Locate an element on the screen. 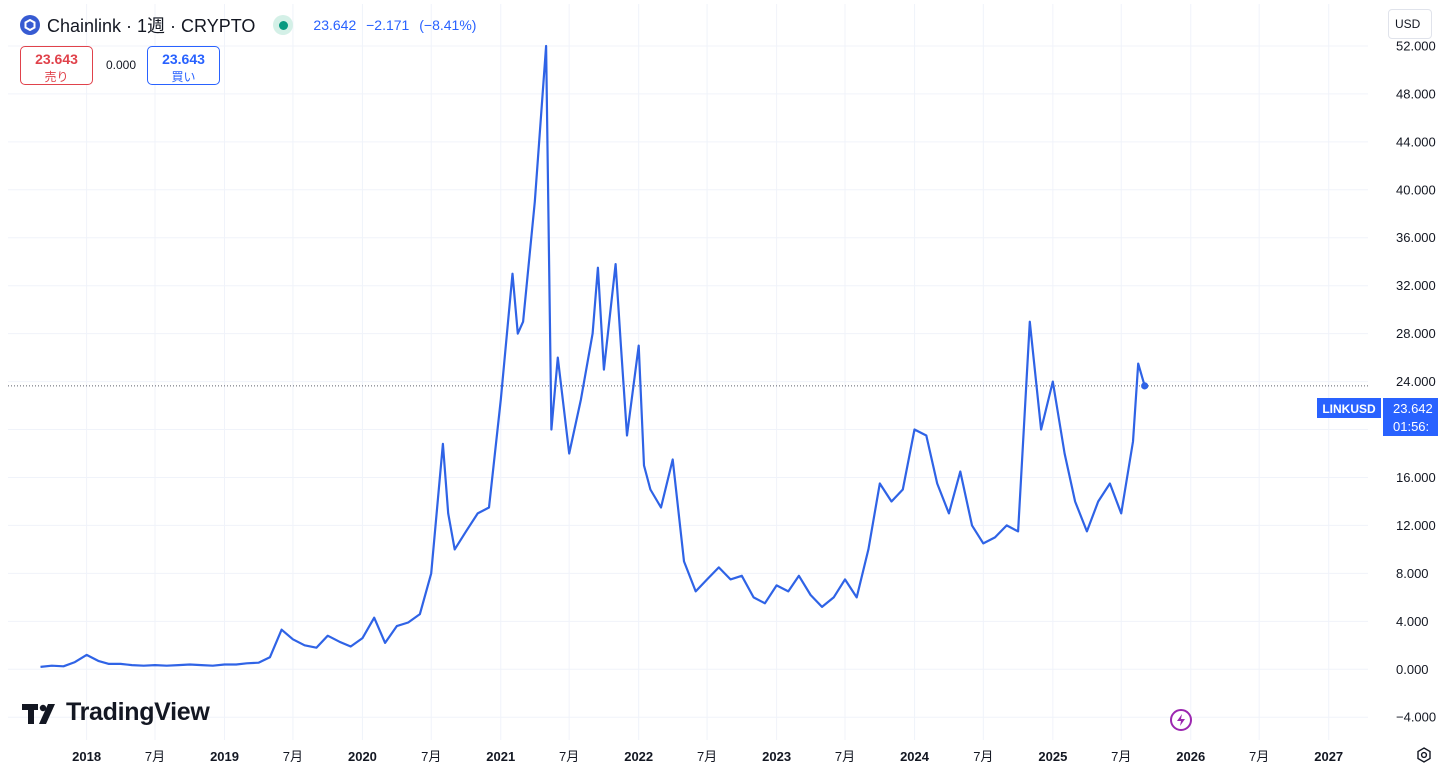 This screenshot has width=1438, height=771. price-tag-bg is located at coordinates (1410, 417).